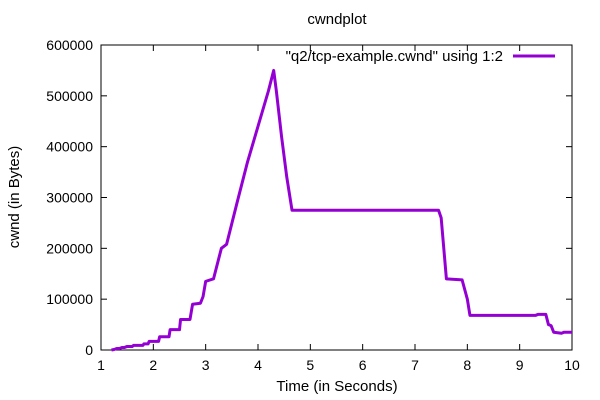  Describe the element at coordinates (69, 198) in the screenshot. I see `y-tick-label: 300000` at that location.